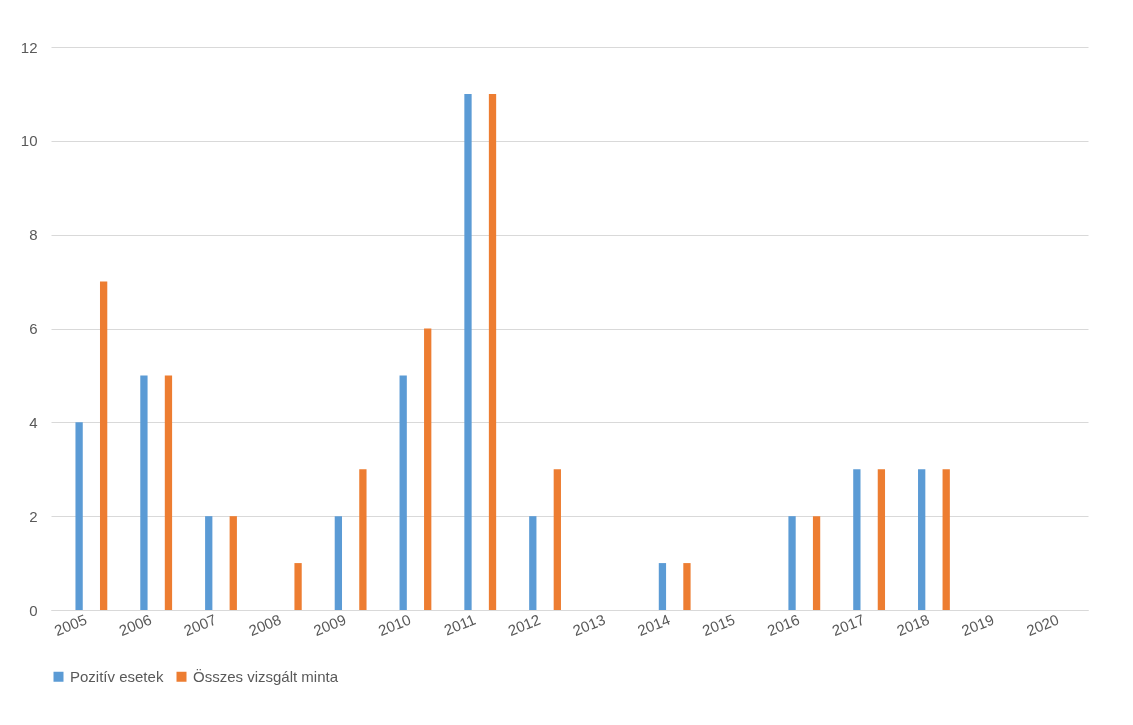 This screenshot has height=725, width=1133. Describe the element at coordinates (29, 47) in the screenshot. I see `y-tick-label: 12` at that location.